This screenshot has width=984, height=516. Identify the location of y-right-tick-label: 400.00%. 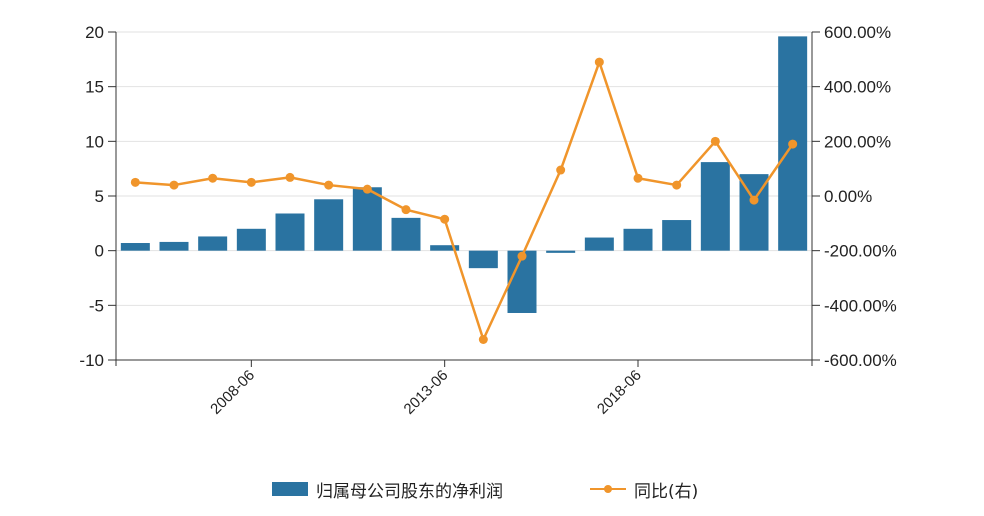
(857, 87).